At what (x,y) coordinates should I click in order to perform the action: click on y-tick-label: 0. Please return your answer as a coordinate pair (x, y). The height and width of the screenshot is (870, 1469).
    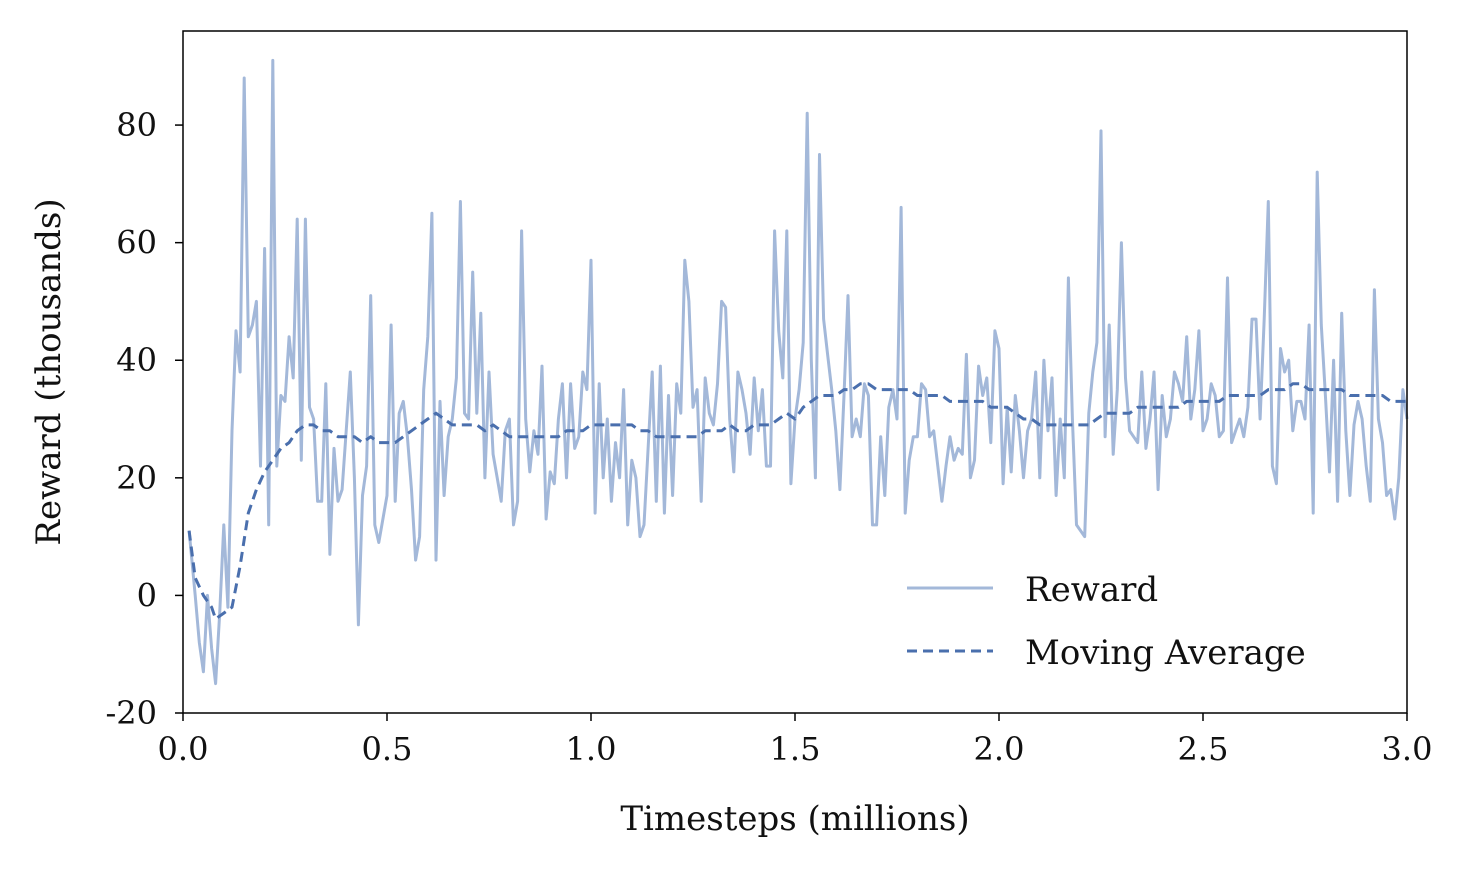
    Looking at the image, I should click on (147, 595).